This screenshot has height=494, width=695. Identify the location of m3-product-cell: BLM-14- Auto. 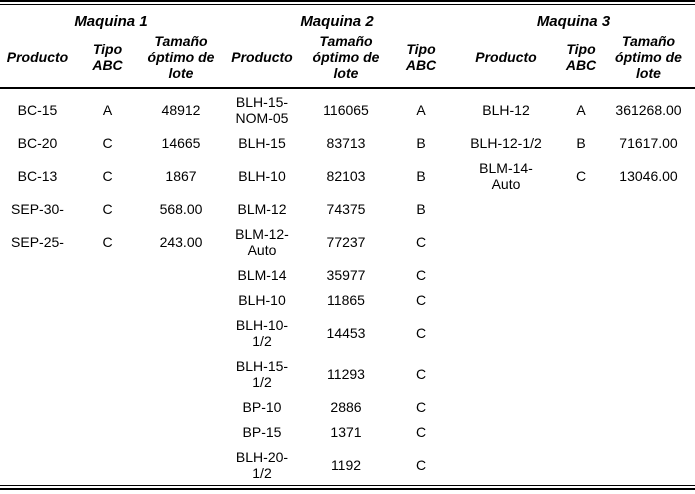
(506, 175).